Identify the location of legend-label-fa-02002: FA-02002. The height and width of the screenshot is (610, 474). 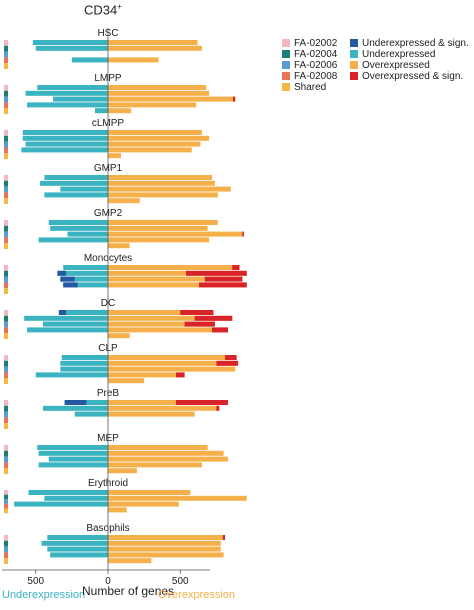
(316, 43).